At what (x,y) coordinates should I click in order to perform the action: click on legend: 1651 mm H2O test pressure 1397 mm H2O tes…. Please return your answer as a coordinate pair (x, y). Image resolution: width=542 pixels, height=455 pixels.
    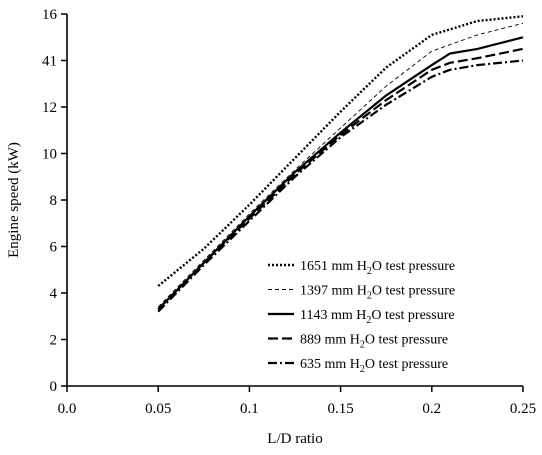
    Looking at the image, I should click on (361, 317).